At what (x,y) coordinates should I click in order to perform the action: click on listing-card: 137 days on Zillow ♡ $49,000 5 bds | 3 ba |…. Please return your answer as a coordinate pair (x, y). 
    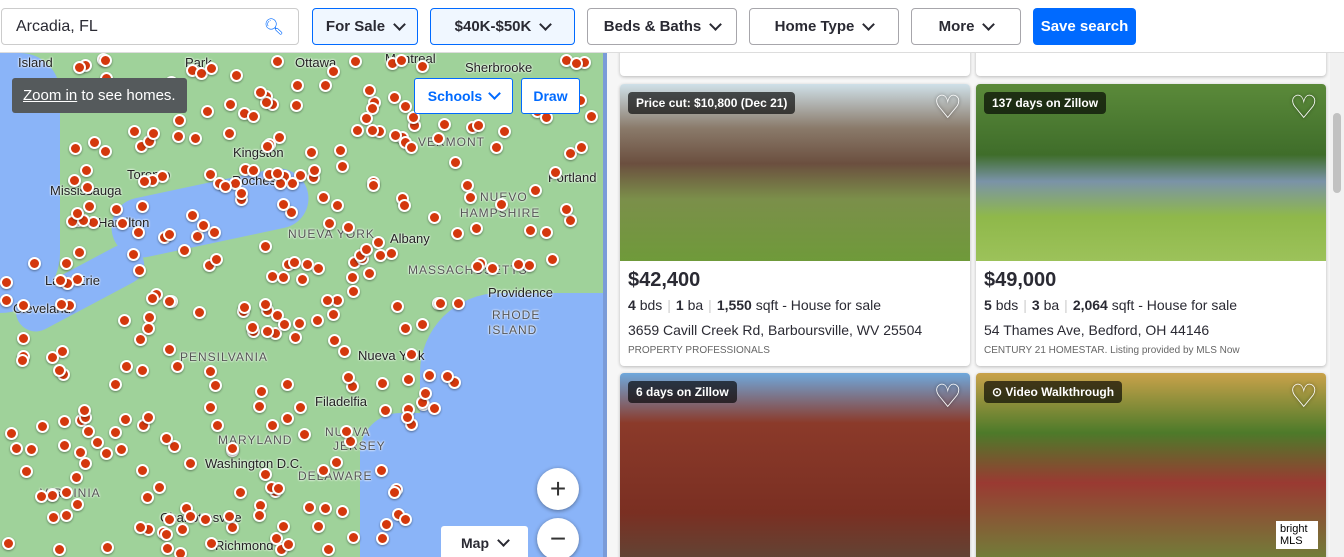
    Looking at the image, I should click on (1151, 225).